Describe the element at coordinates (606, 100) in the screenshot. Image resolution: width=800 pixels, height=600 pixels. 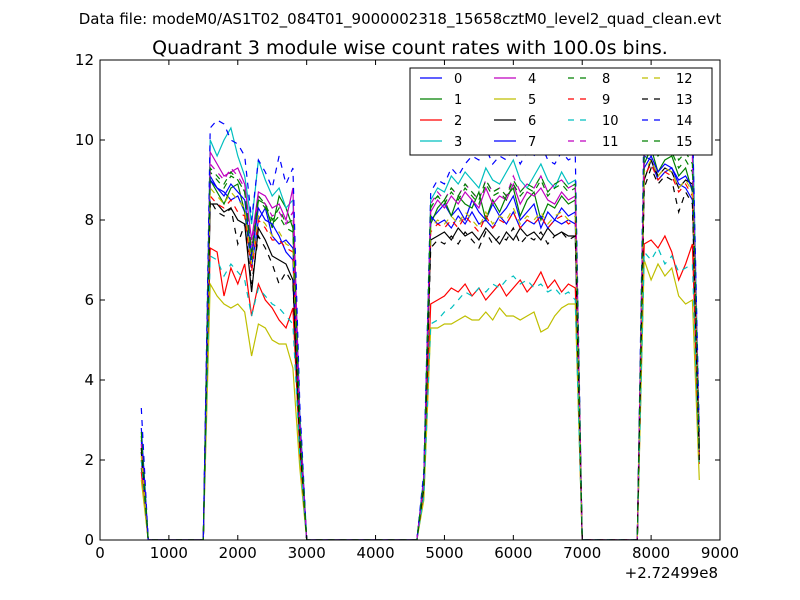
I see `legend-label-9: 9` at that location.